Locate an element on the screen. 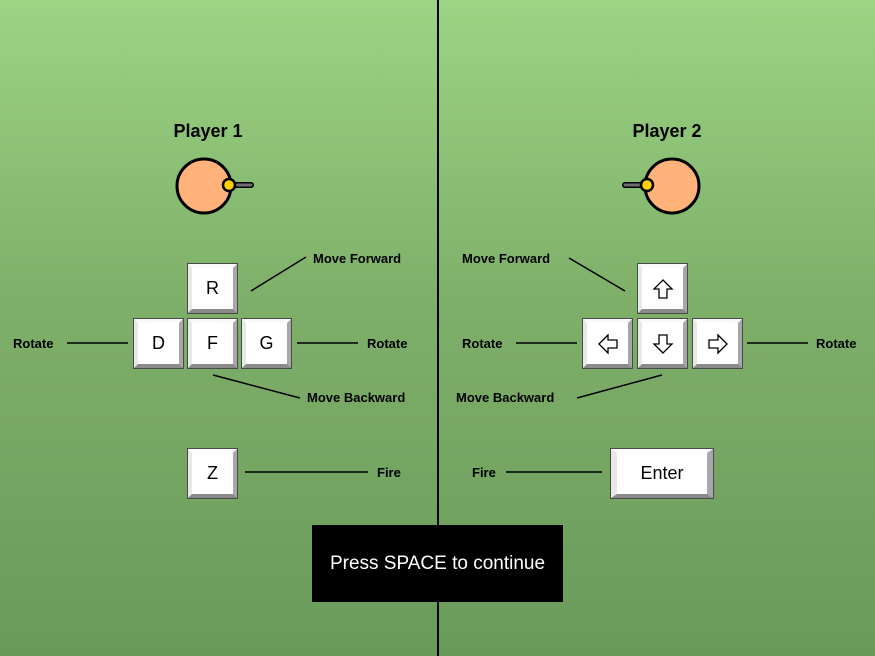  player1-label-fire: Fire is located at coordinates (389, 472).